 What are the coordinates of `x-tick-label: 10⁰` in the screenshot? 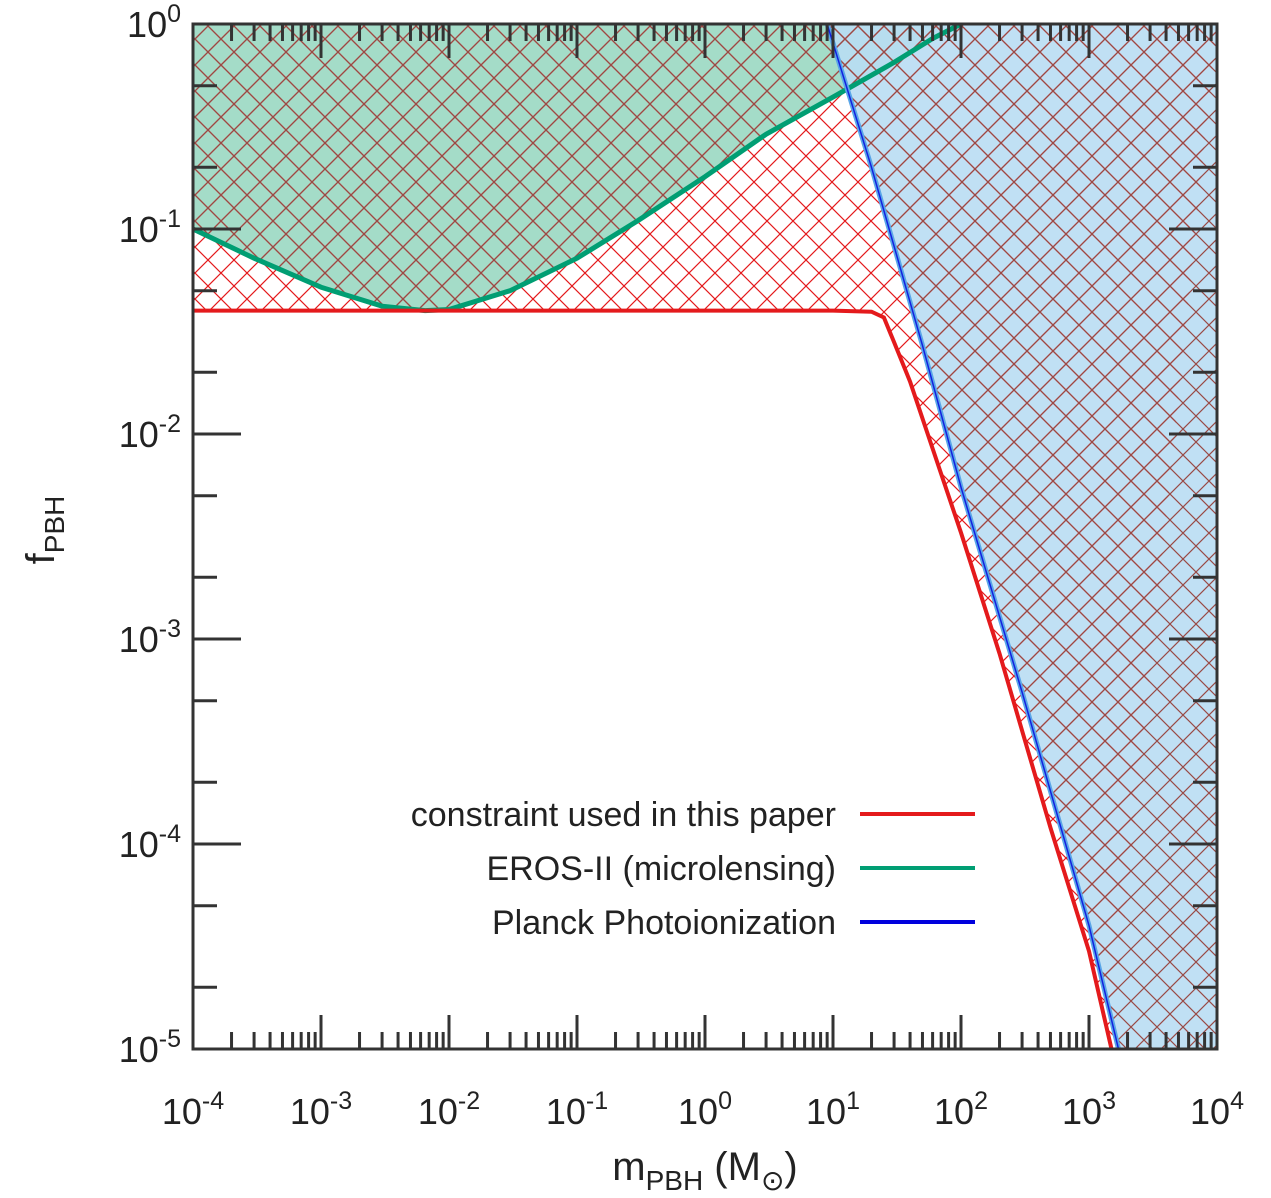 It's located at (705, 1109).